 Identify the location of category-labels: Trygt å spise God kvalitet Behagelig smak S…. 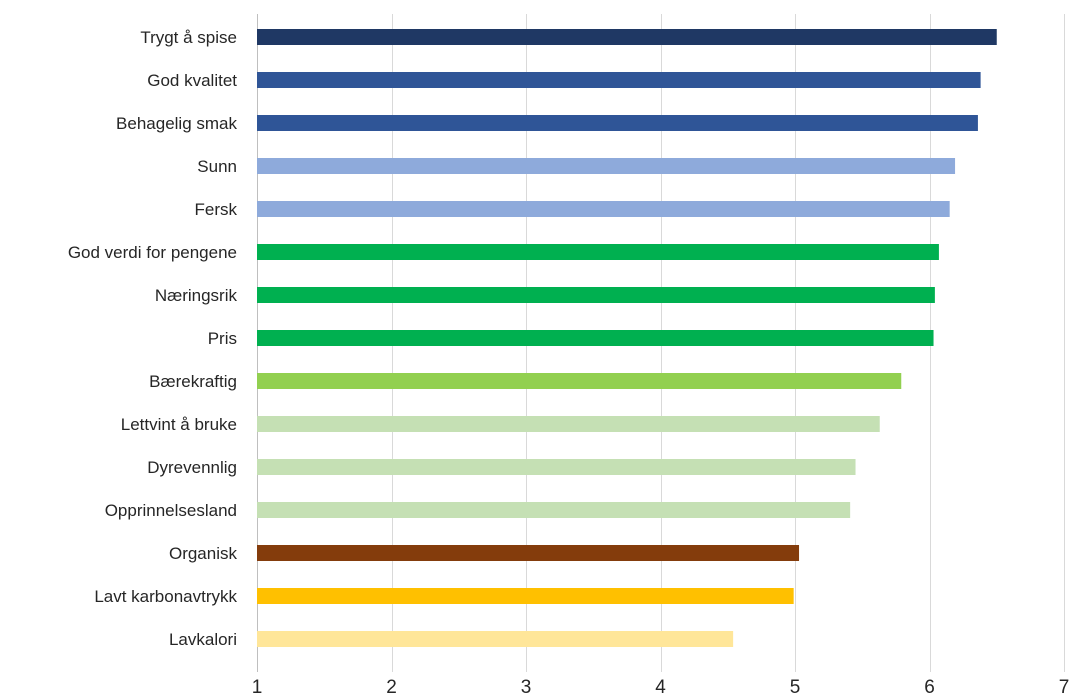
(153, 338).